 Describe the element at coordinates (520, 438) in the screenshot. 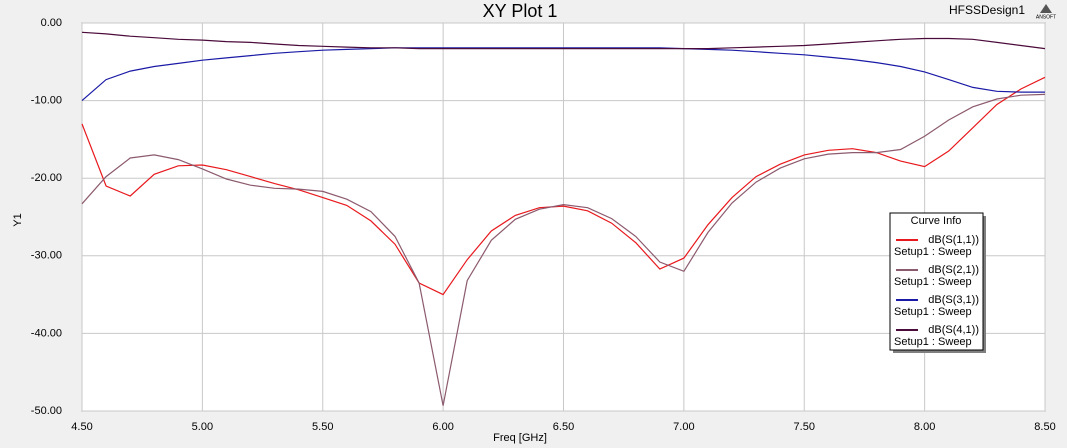

I see `x-axis-label: Freq [GHz]` at that location.